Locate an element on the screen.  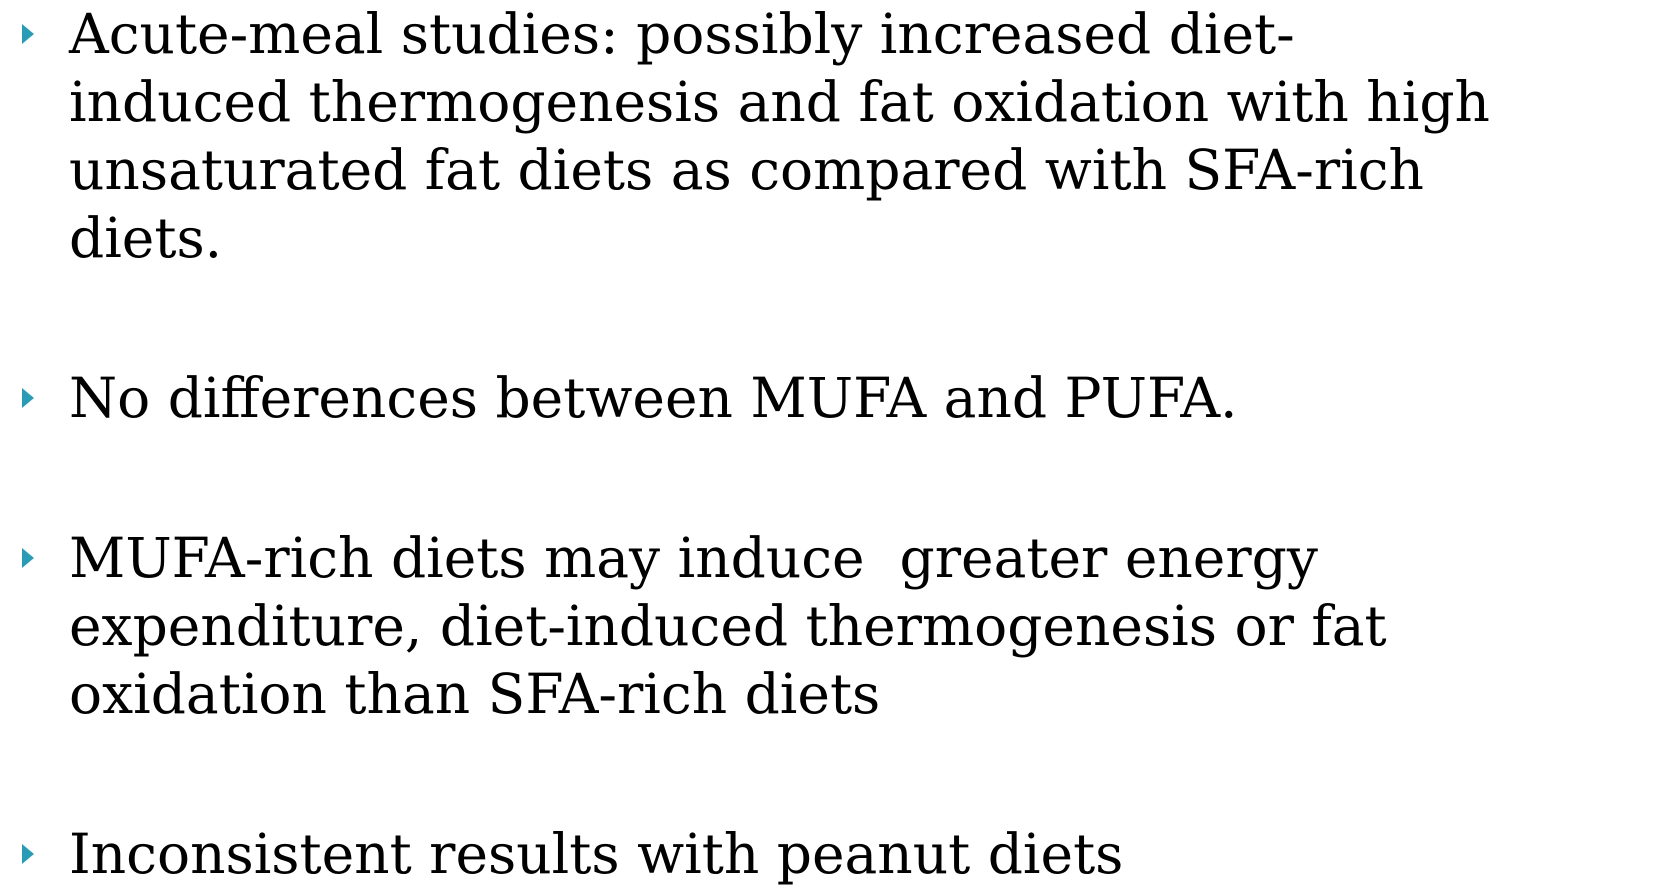
bullet-text: Inconsistent results with peanut diets is located at coordinates (596, 854).